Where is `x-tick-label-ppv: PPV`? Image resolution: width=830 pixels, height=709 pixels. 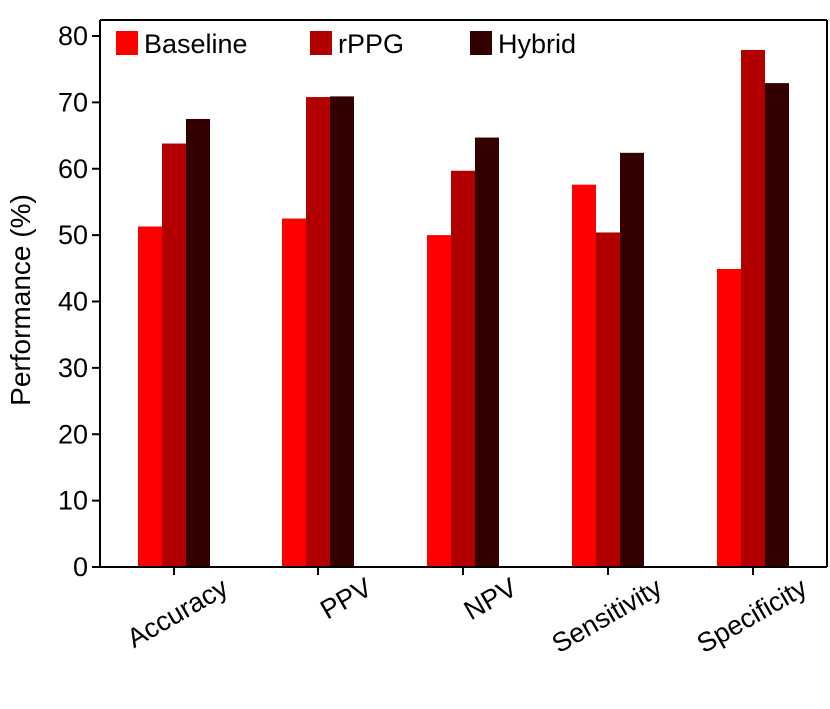 x-tick-label-ppv: PPV is located at coordinates (346, 598).